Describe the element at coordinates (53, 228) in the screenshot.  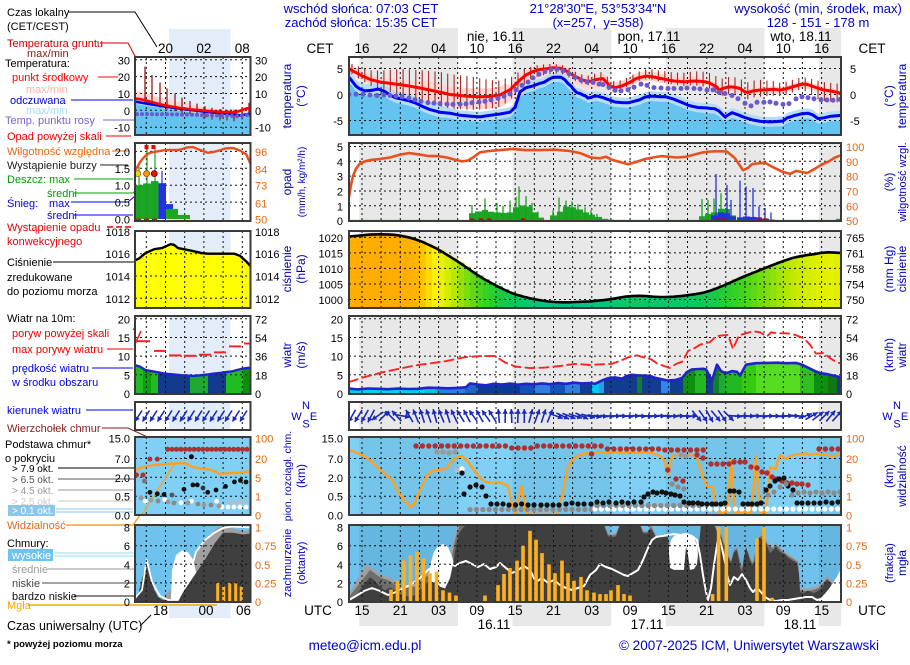
I see `svg-text: Wystąpienie opadu` at that location.